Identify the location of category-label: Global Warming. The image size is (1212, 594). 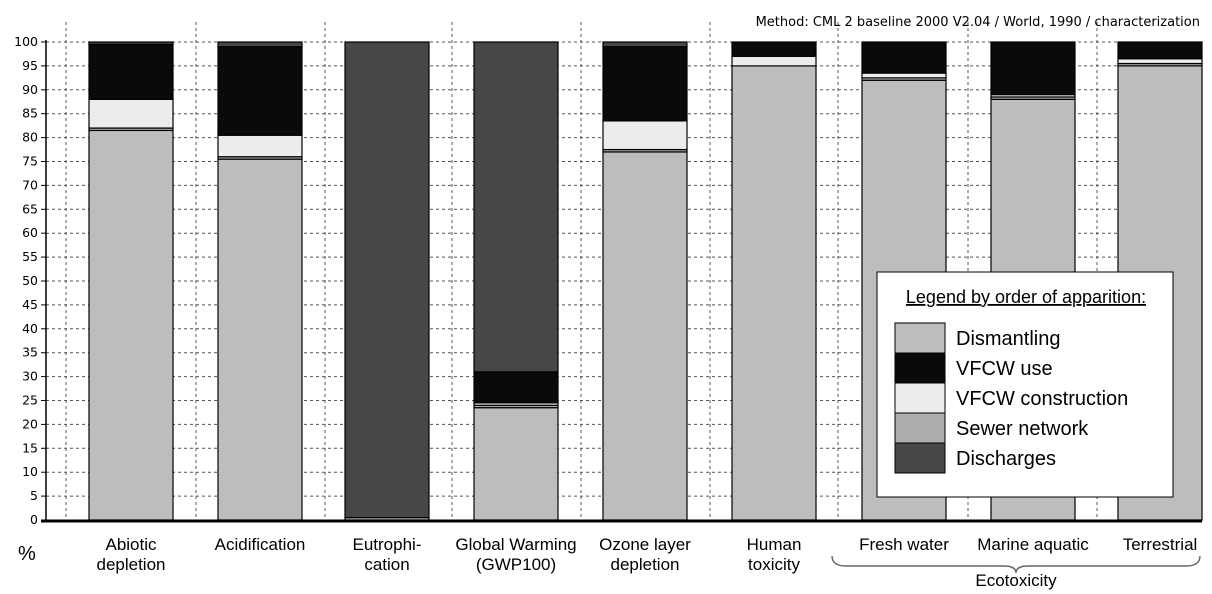
(515, 544).